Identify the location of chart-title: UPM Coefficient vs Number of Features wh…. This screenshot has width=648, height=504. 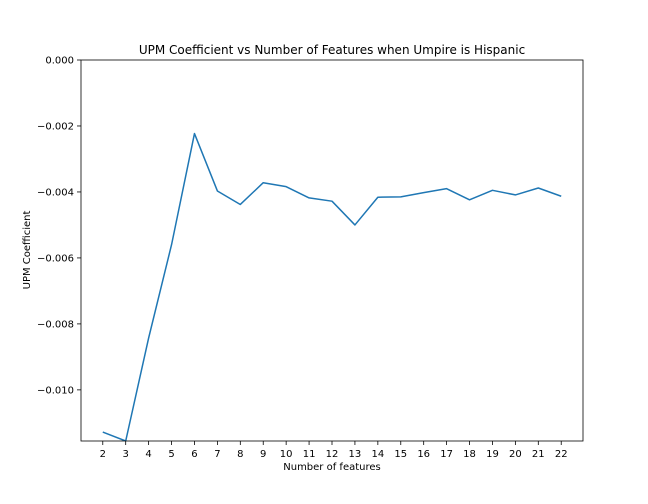
(332, 50).